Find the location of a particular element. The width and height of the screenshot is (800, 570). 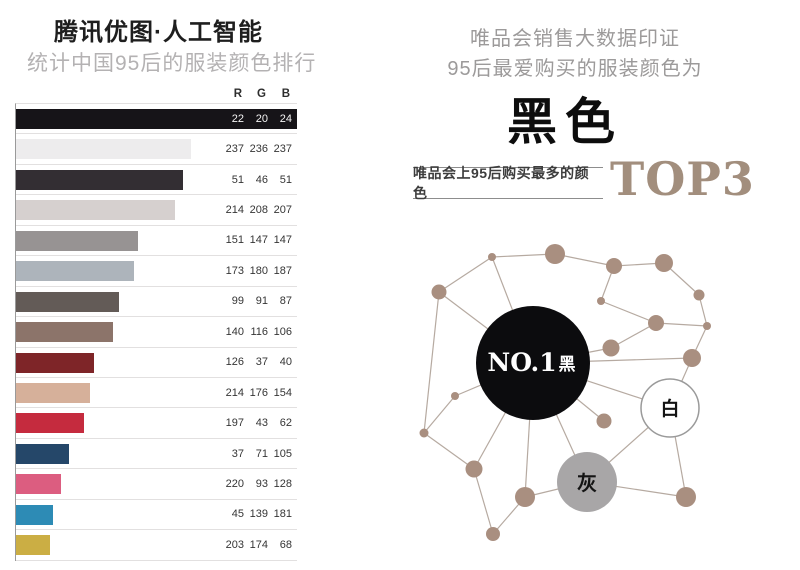

rgb-value: 174 is located at coordinates (258, 544).